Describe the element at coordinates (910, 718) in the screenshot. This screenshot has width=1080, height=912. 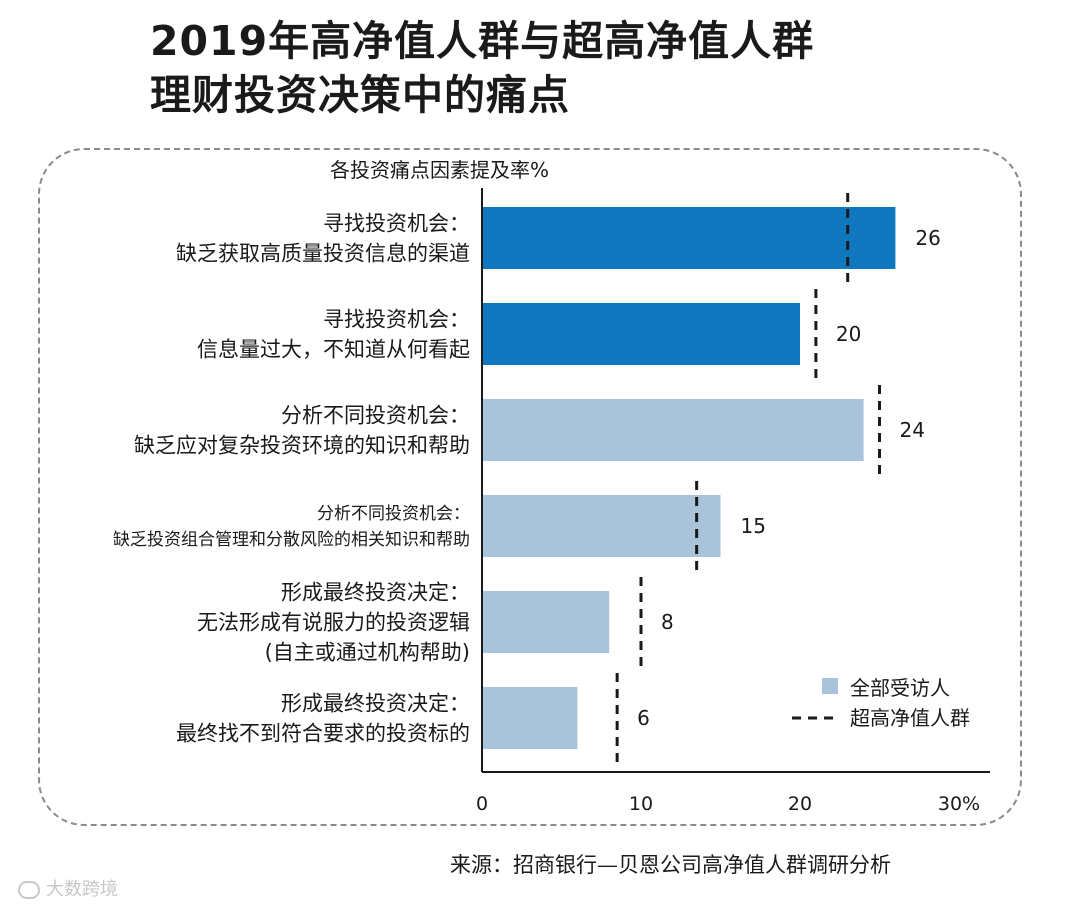
I see `legend-label-ultra: 超高净值人群` at that location.